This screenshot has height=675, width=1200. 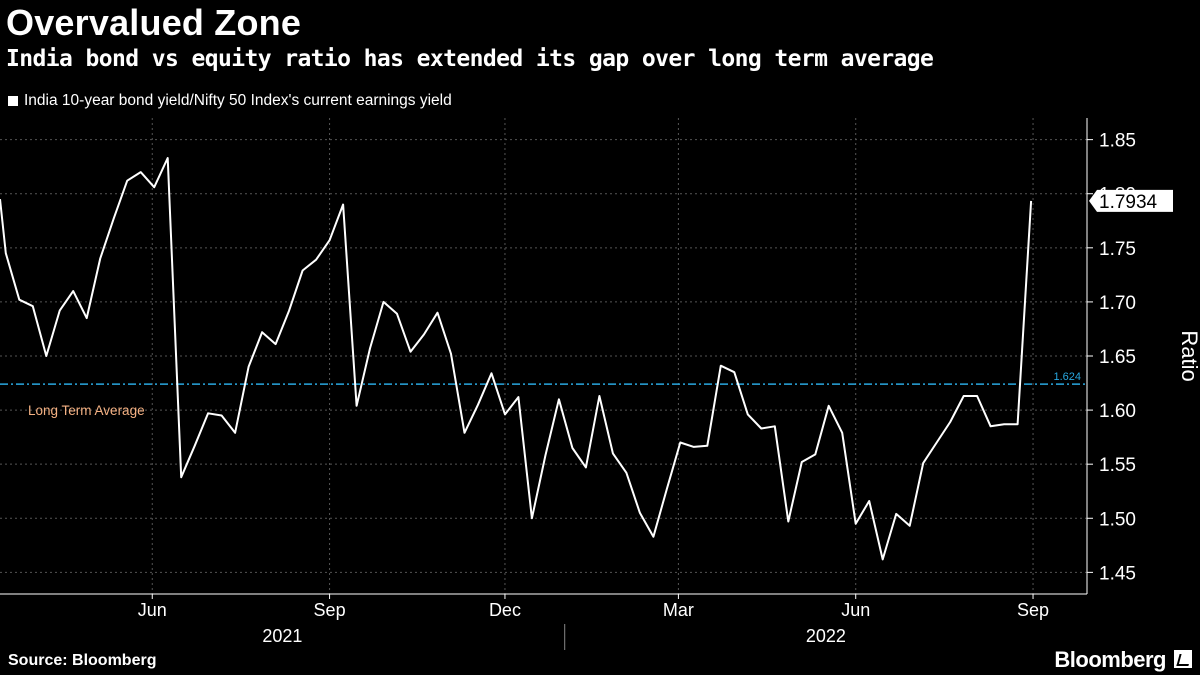 I want to click on y-tick-label: 1.55, so click(x=1117, y=465).